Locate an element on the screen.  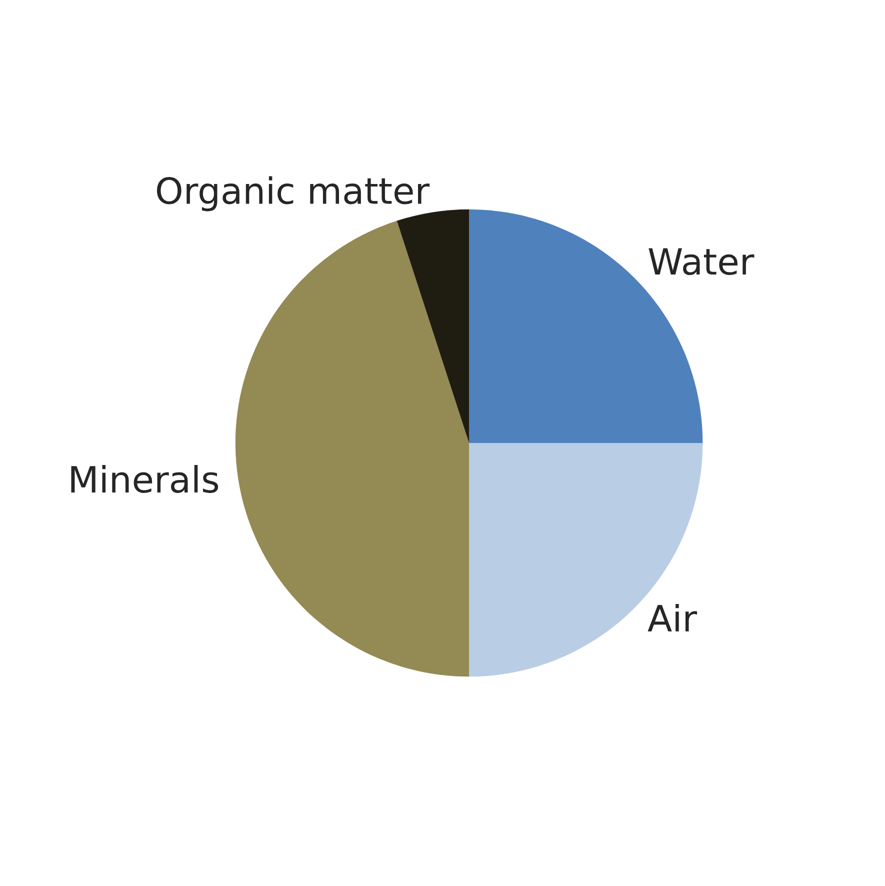
slice-label: Minerals is located at coordinates (144, 479).